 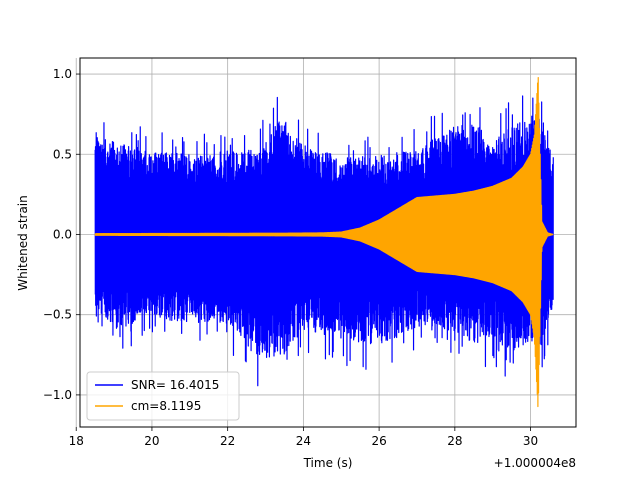 I want to click on y-axis-label: Whitened strain, so click(x=23, y=243).